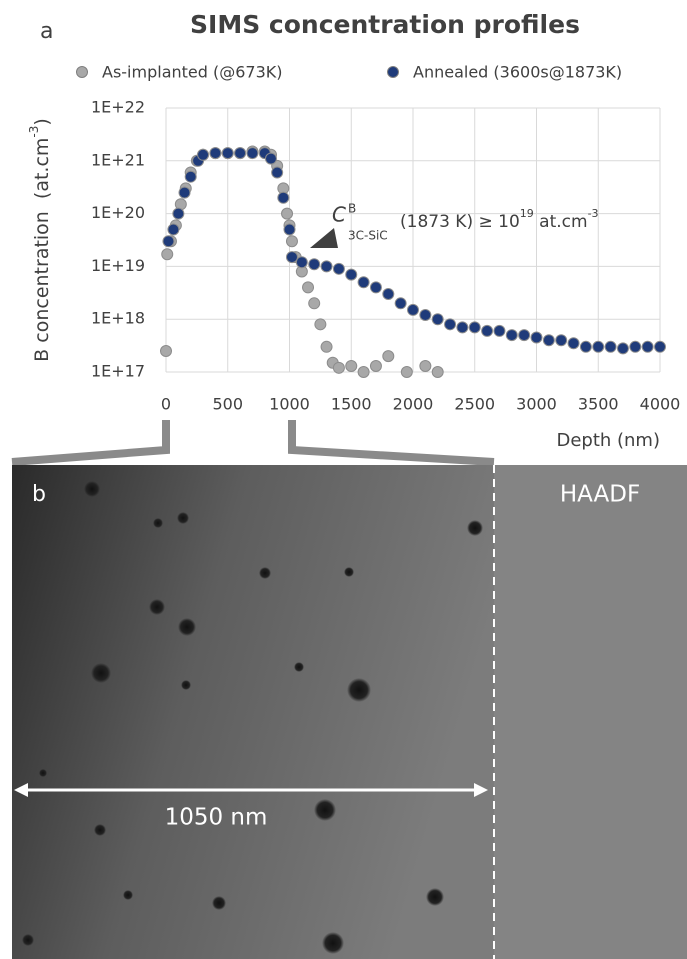 The height and width of the screenshot is (959, 687). I want to click on y-tick-label: 1E+17, so click(118, 371).